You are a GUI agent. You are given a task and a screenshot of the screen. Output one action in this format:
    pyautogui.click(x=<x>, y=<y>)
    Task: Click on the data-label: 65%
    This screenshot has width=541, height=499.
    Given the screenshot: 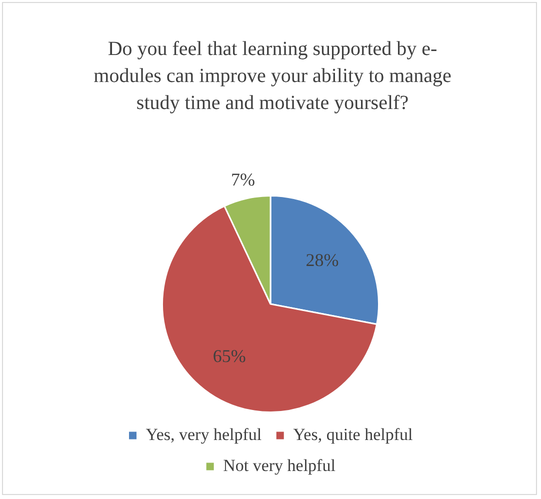 What is the action you would take?
    pyautogui.click(x=229, y=356)
    